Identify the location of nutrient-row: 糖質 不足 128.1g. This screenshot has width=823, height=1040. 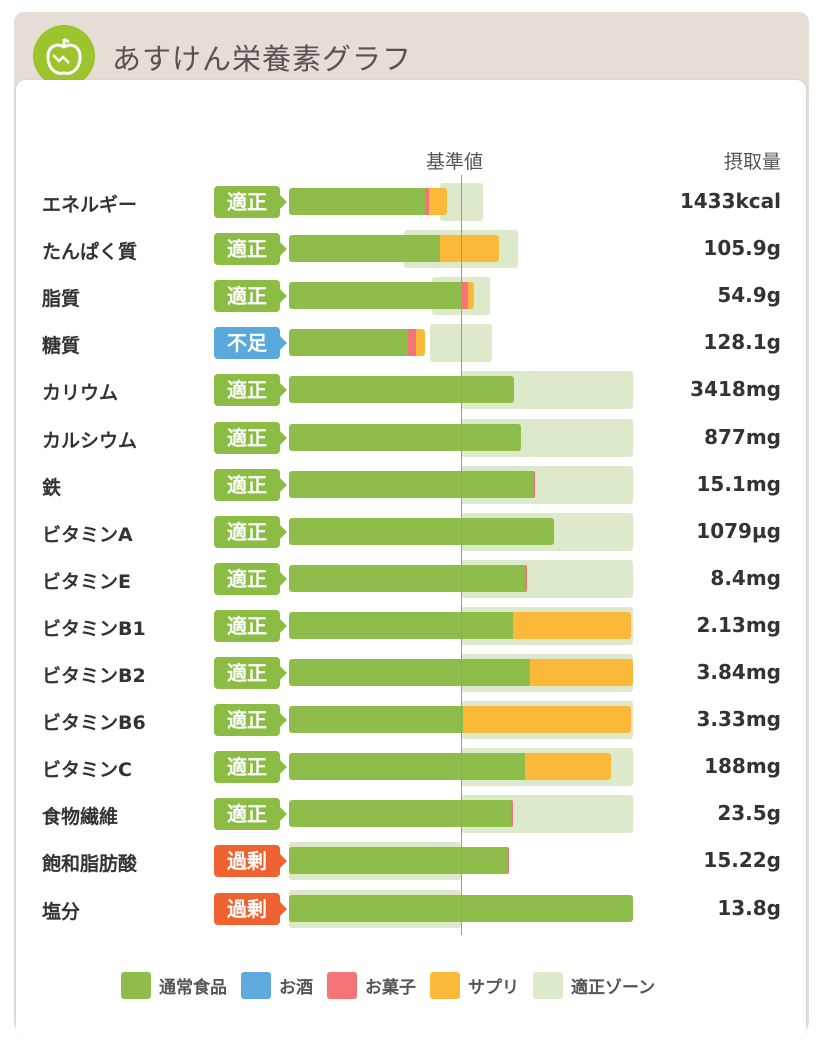
(411, 342).